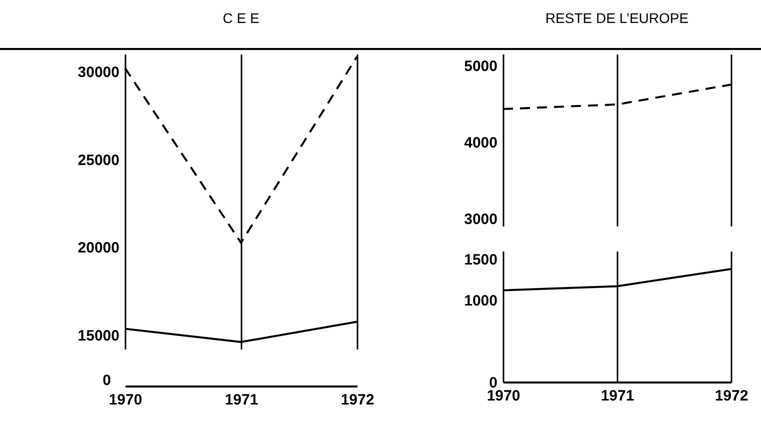 The image size is (761, 424). What do you see at coordinates (99, 160) in the screenshot?
I see `y-tick-label: 25000` at bounding box center [99, 160].